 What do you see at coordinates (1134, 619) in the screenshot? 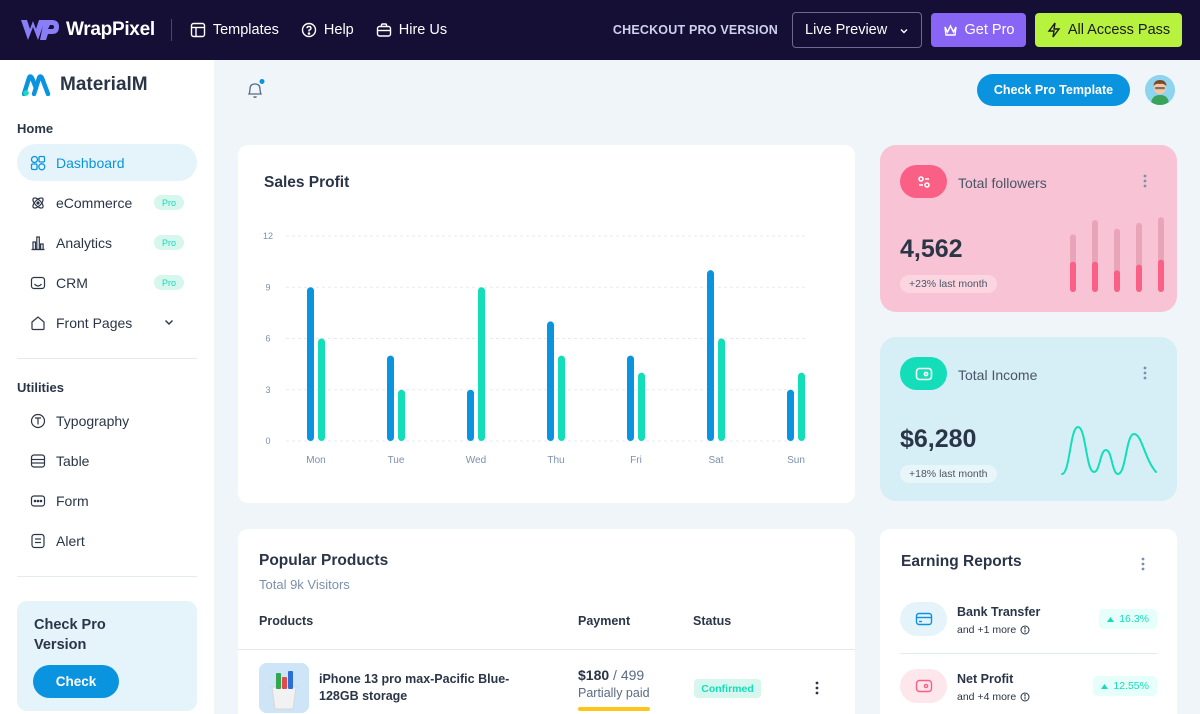
I see `earning-pct-value: 16.3%` at bounding box center [1134, 619].